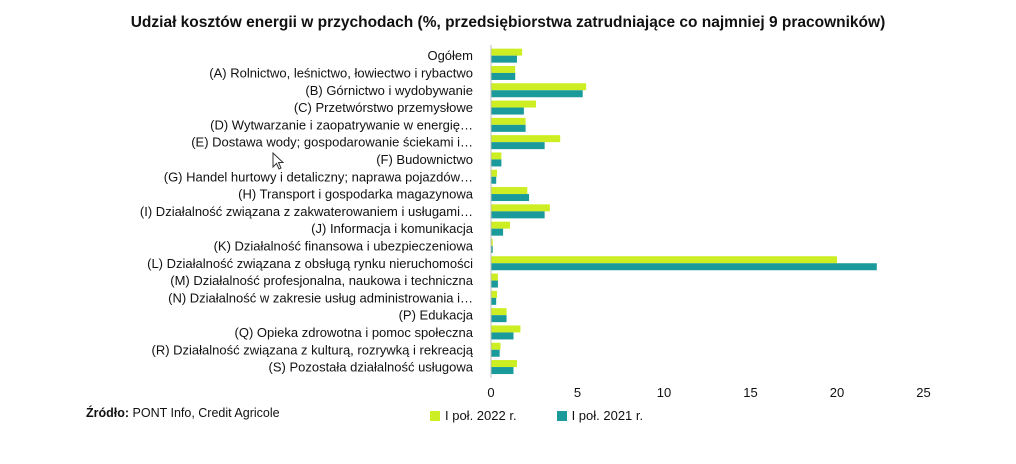  Describe the element at coordinates (435, 415) in the screenshot. I see `legend-swatch-2022` at that location.